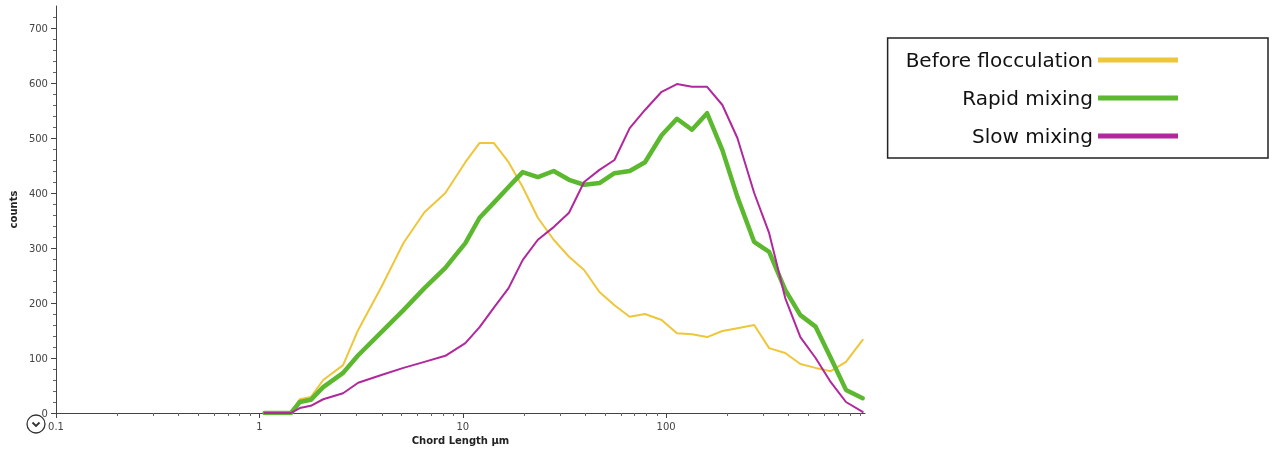 The image size is (1277, 462). I want to click on y-tick-label: 100, so click(38, 358).